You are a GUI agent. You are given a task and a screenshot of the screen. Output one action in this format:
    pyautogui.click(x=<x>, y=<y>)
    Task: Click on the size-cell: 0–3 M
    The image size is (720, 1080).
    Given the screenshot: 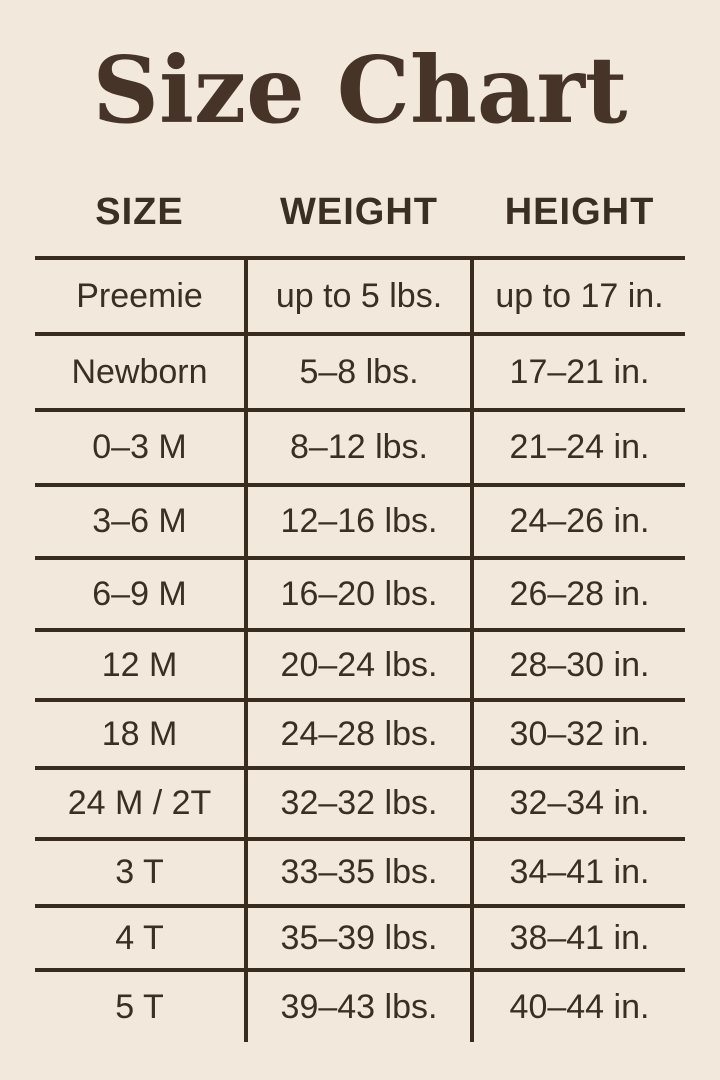 What is the action you would take?
    pyautogui.click(x=139, y=447)
    